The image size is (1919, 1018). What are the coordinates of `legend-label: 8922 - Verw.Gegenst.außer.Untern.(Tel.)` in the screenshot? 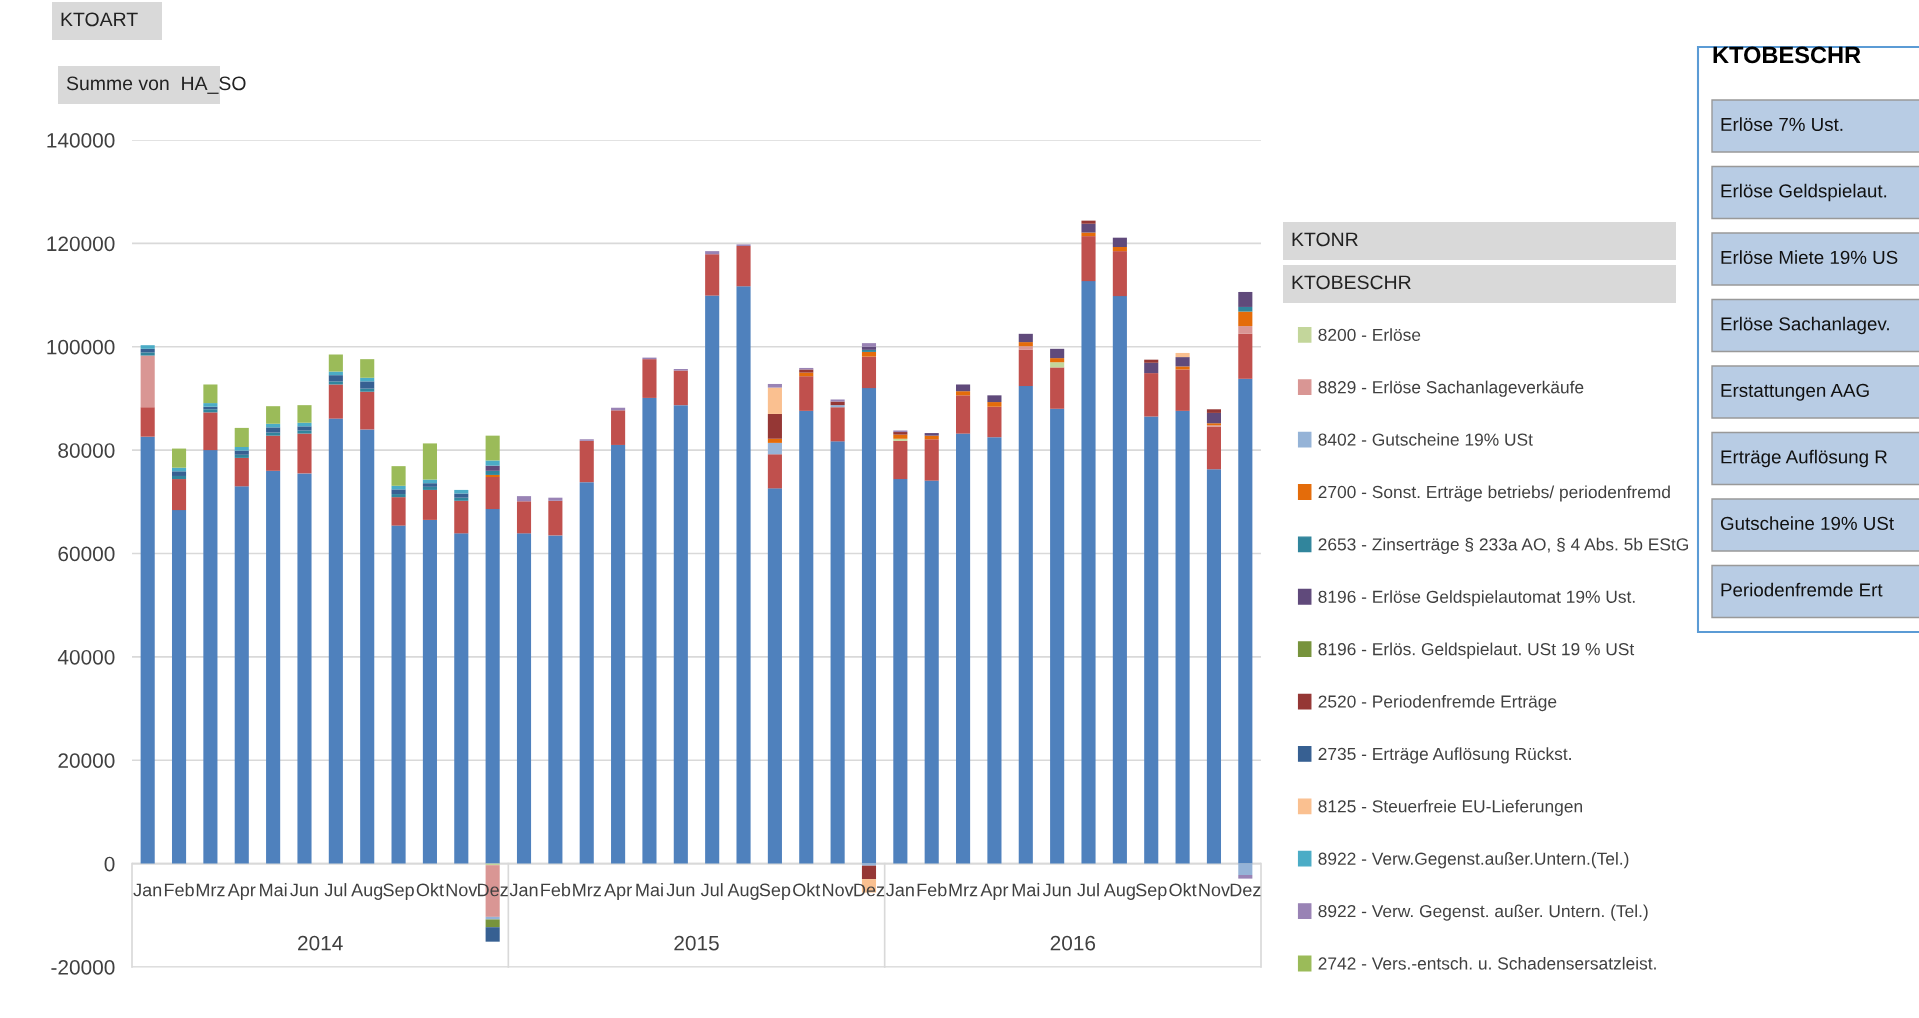 It's located at (1473, 860).